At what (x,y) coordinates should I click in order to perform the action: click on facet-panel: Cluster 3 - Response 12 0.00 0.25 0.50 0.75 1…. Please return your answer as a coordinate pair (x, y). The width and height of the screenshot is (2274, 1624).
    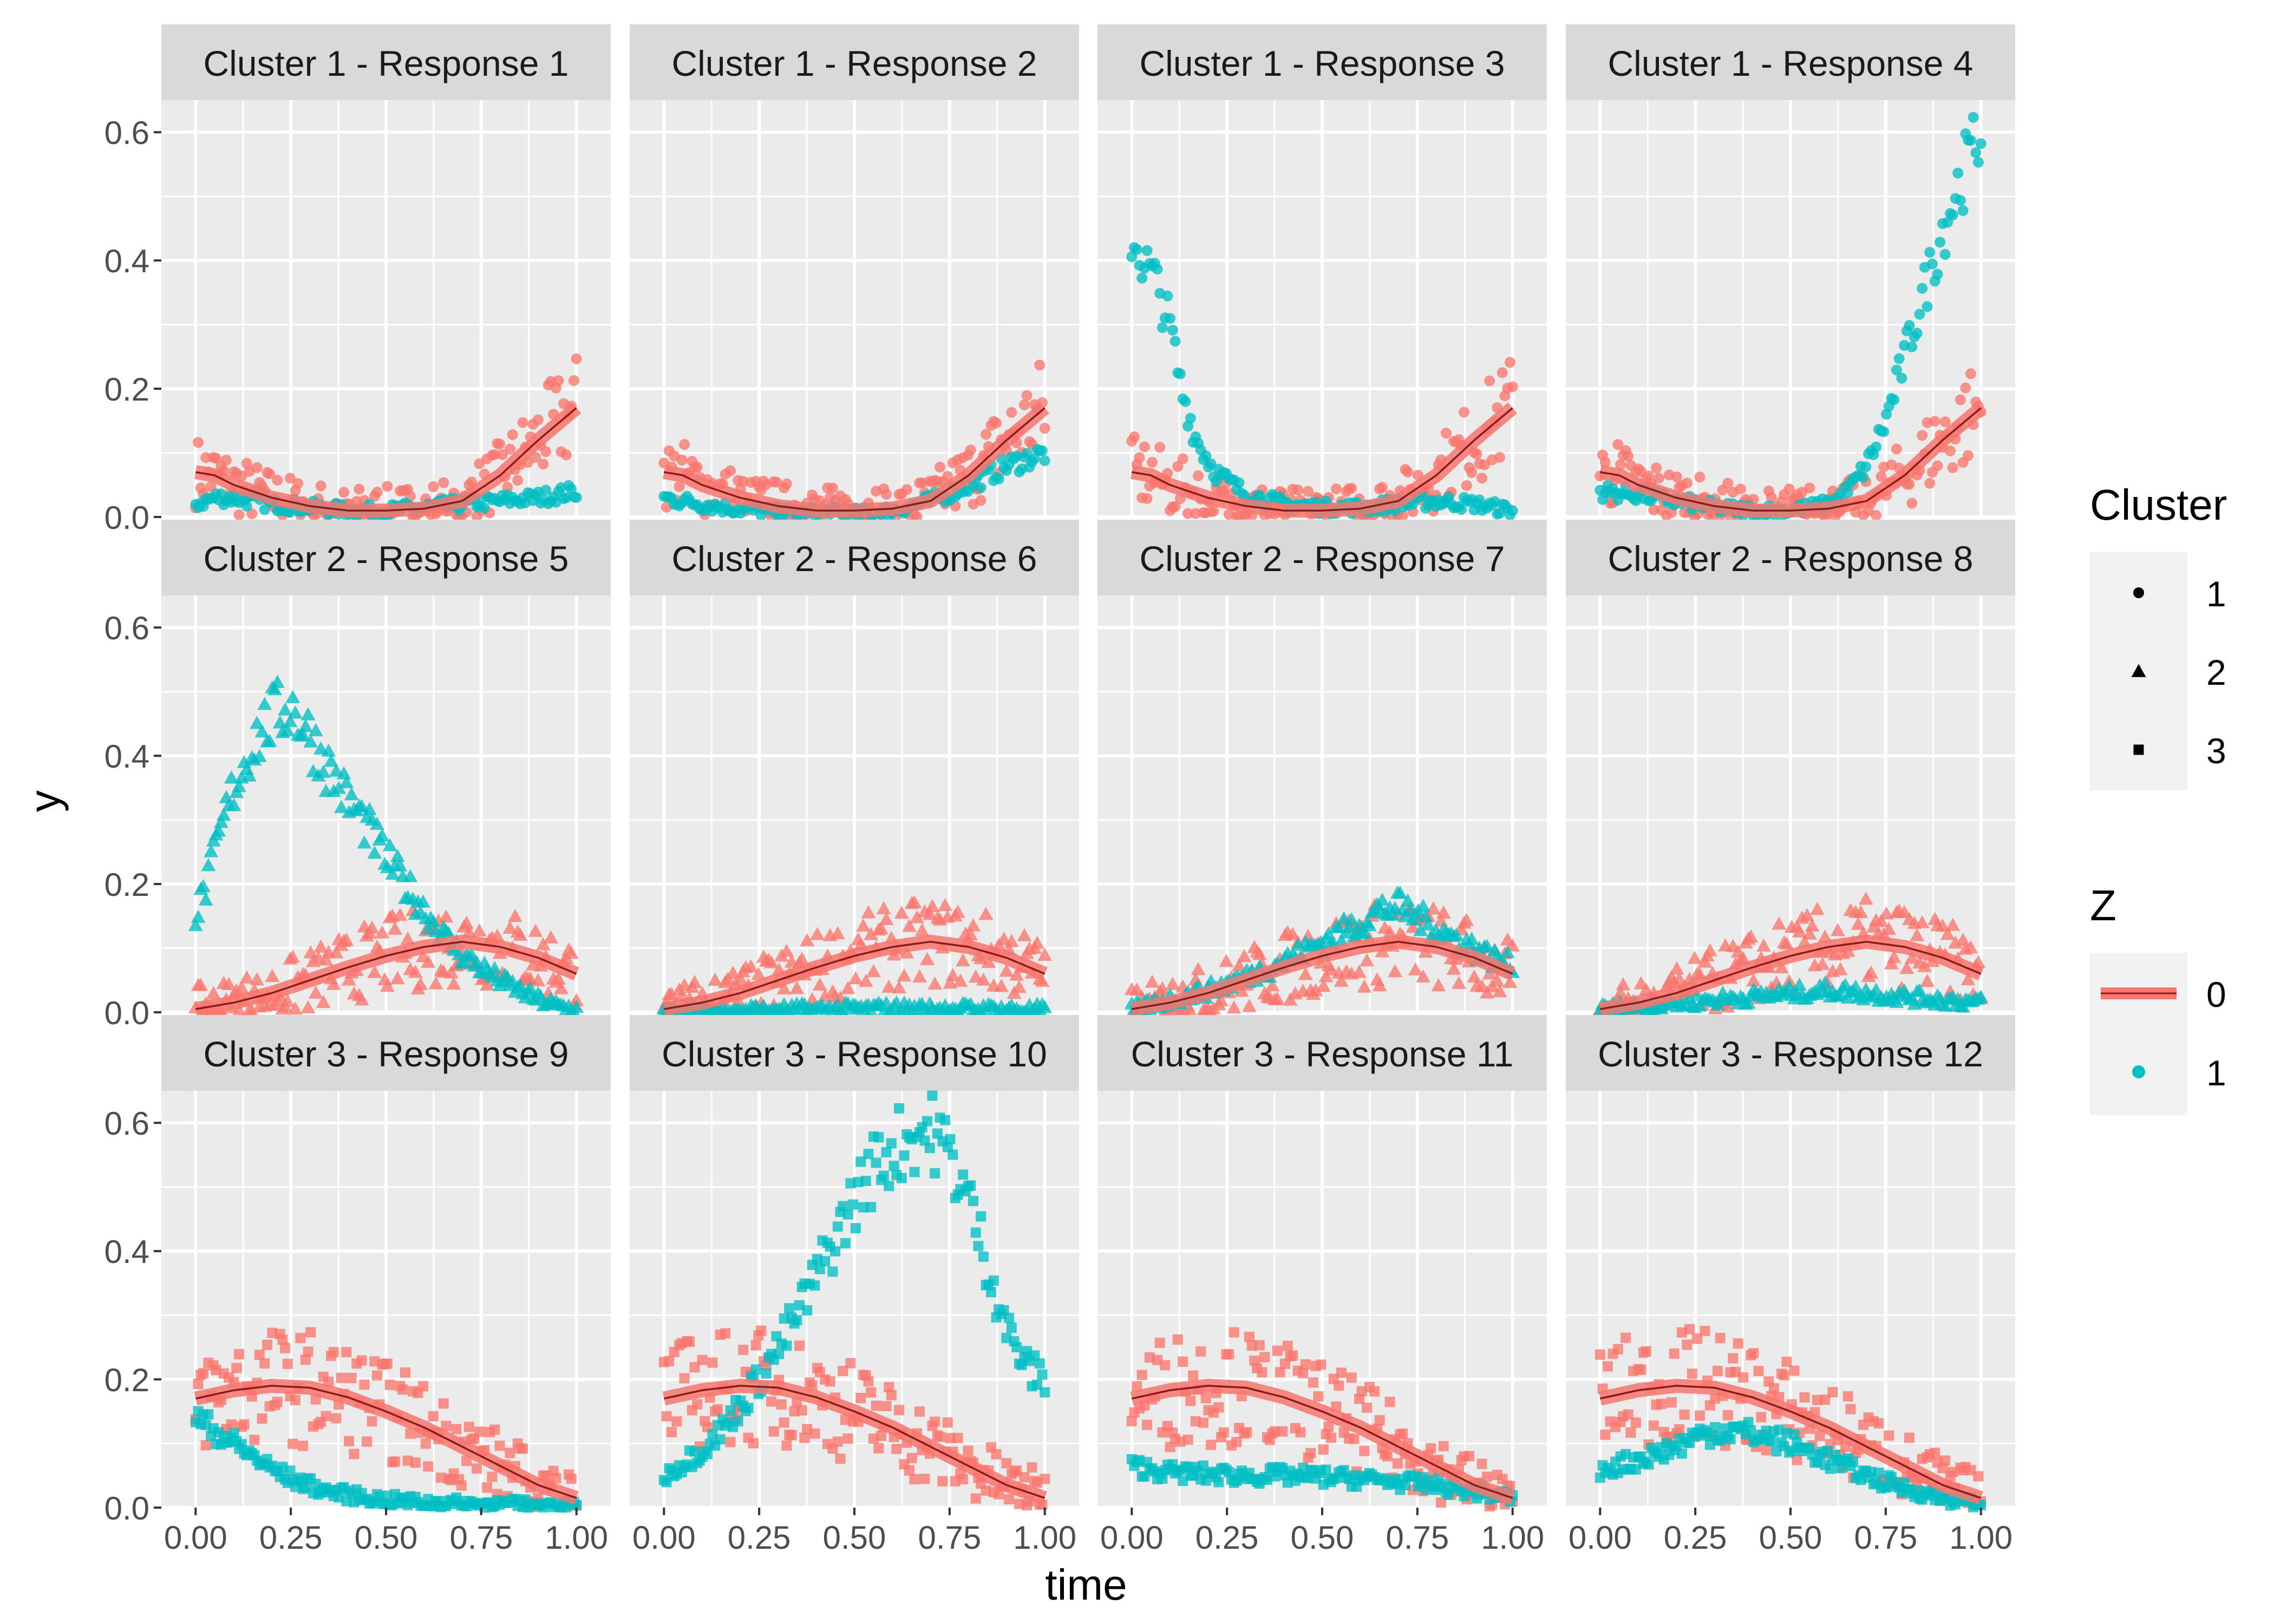
    Looking at the image, I should click on (1791, 1285).